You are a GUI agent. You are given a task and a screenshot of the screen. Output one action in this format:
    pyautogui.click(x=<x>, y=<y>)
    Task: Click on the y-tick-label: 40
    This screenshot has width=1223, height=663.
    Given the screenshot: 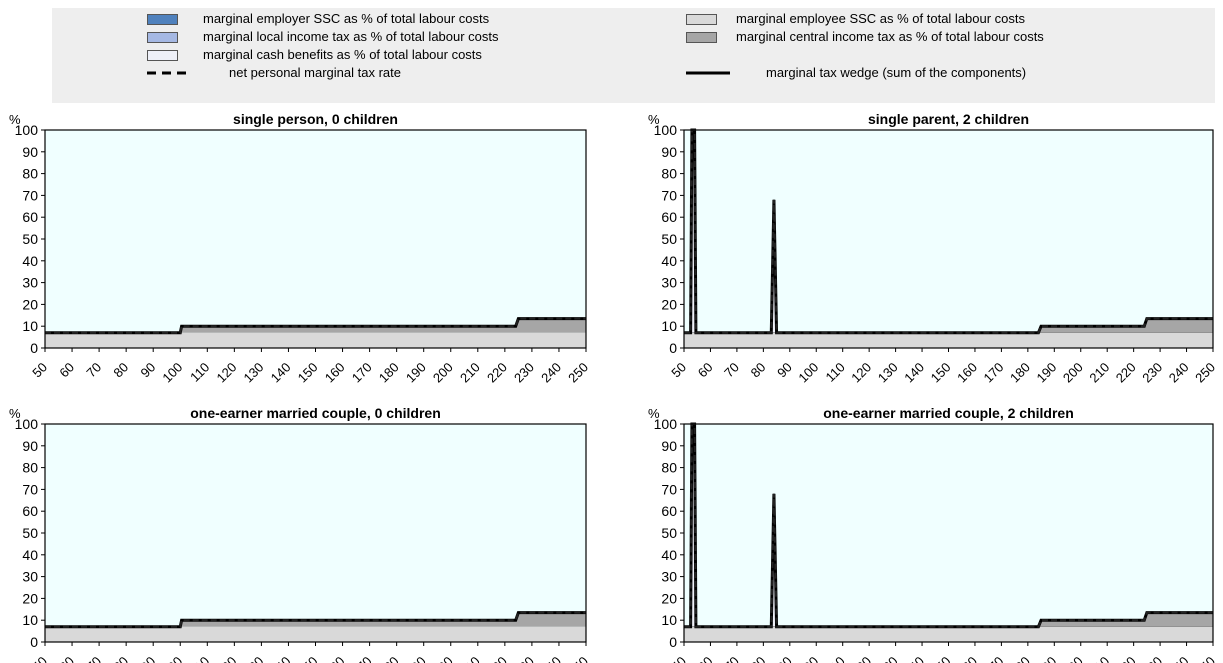 What is the action you would take?
    pyautogui.click(x=669, y=555)
    